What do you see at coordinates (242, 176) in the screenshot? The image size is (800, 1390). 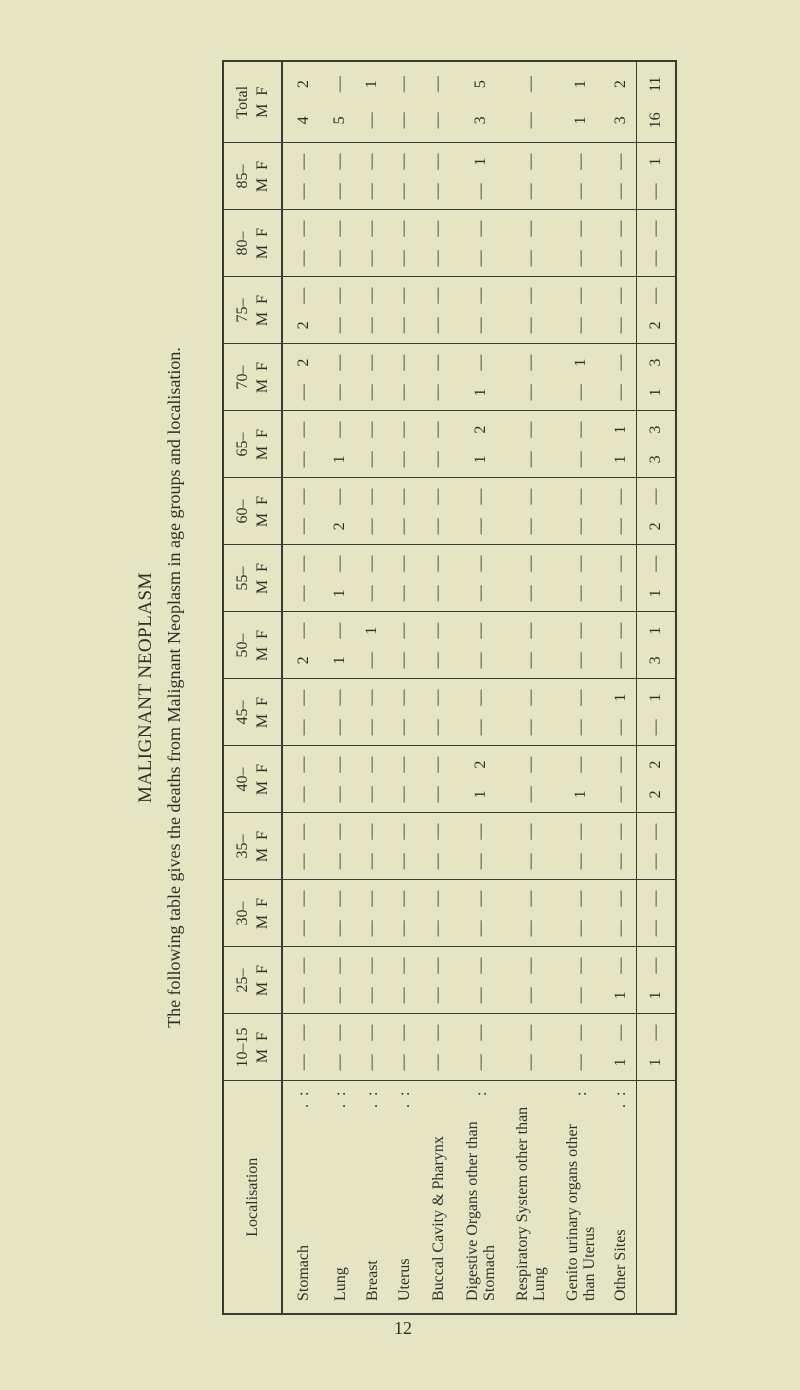 I see `age-group-label: 85–` at bounding box center [242, 176].